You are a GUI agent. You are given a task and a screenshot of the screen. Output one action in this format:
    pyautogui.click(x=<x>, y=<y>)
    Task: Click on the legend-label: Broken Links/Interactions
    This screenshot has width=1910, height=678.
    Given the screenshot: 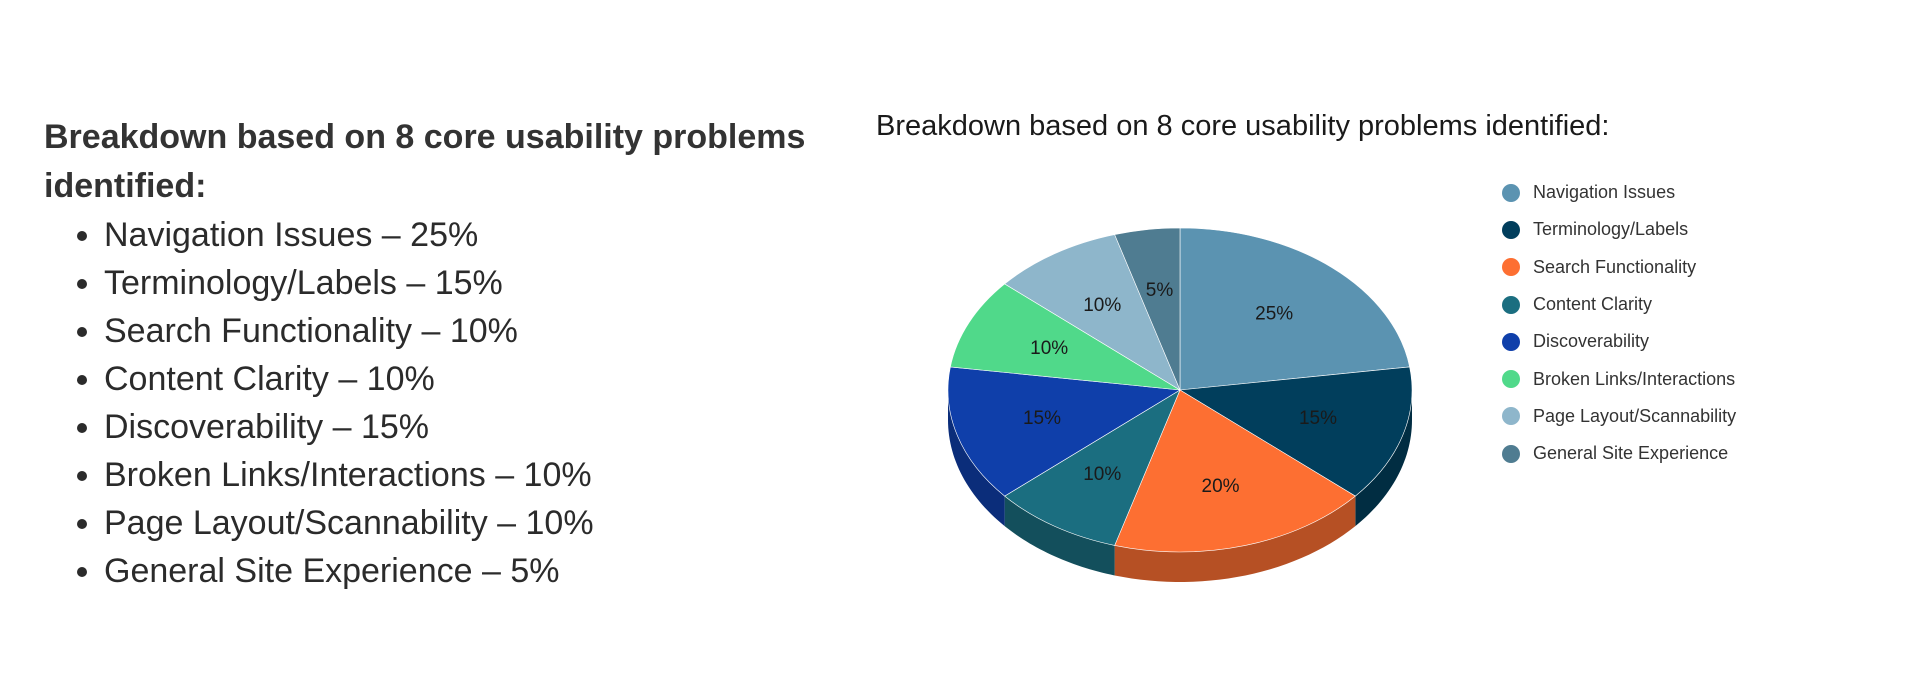 What is the action you would take?
    pyautogui.click(x=1634, y=378)
    